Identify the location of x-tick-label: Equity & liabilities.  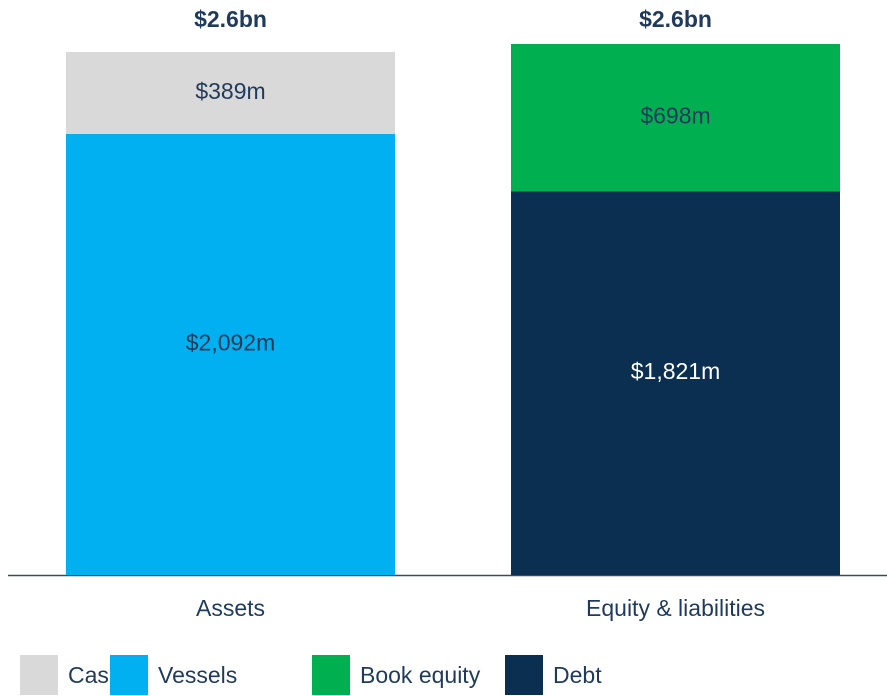
(675, 608).